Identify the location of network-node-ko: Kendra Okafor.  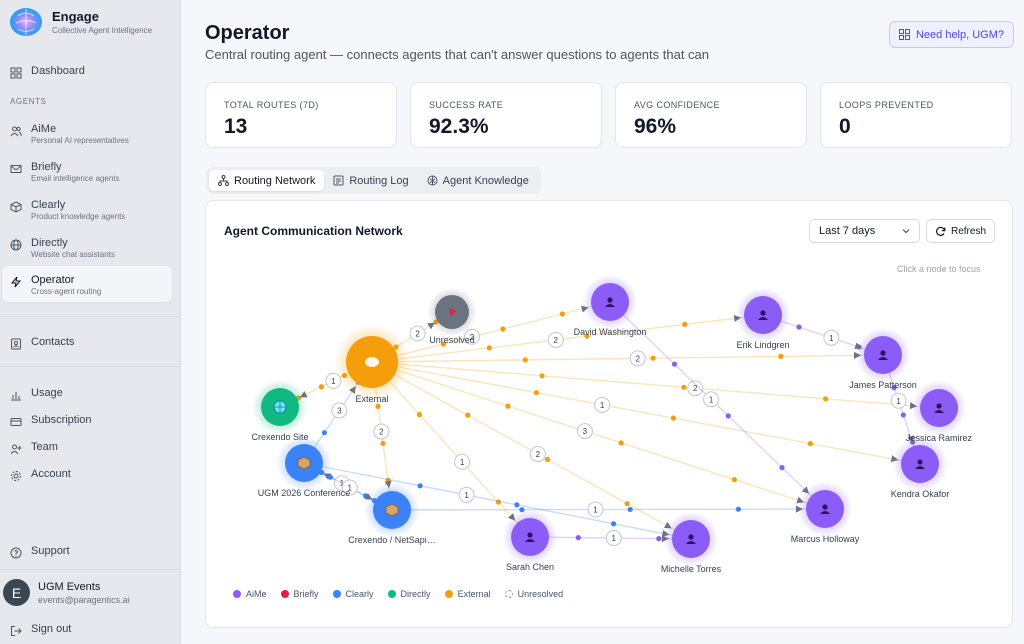
(920, 467).